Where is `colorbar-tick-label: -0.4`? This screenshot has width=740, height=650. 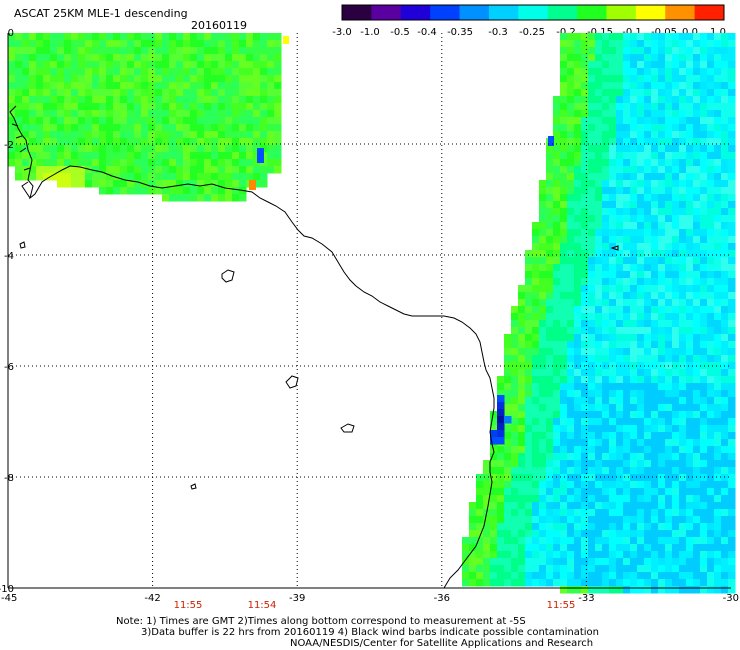
colorbar-tick-label: -0.4 is located at coordinates (427, 32).